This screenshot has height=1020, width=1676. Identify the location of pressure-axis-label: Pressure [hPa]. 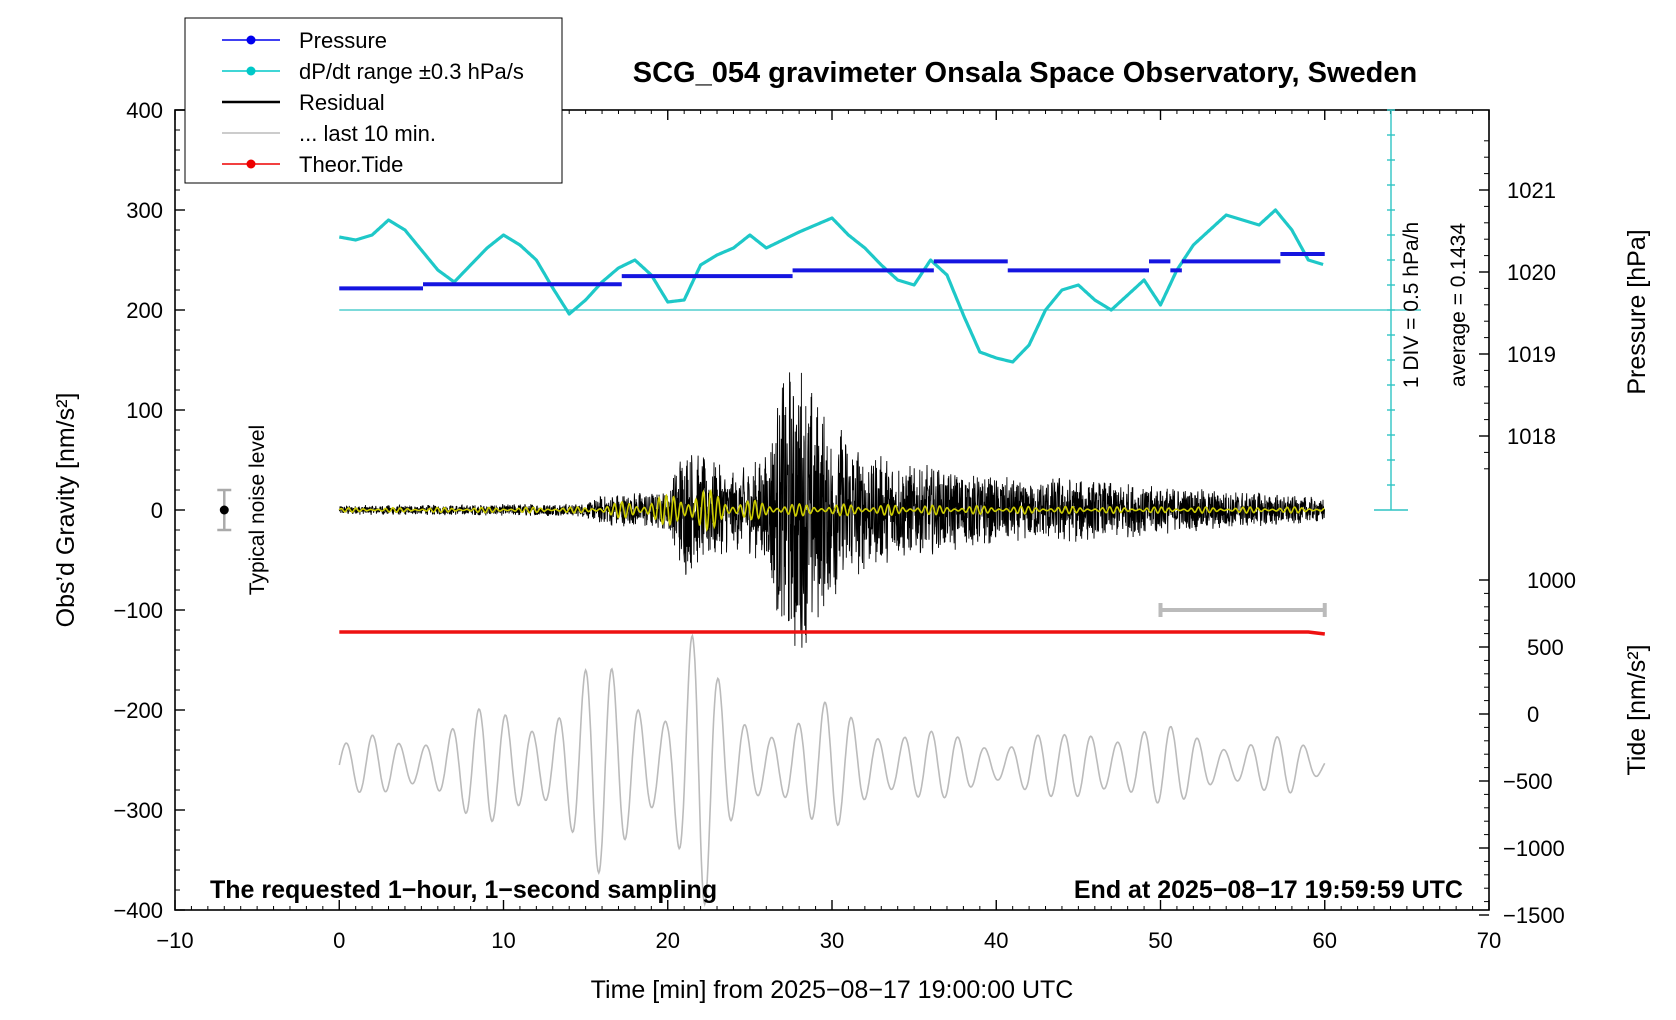
(1637, 311).